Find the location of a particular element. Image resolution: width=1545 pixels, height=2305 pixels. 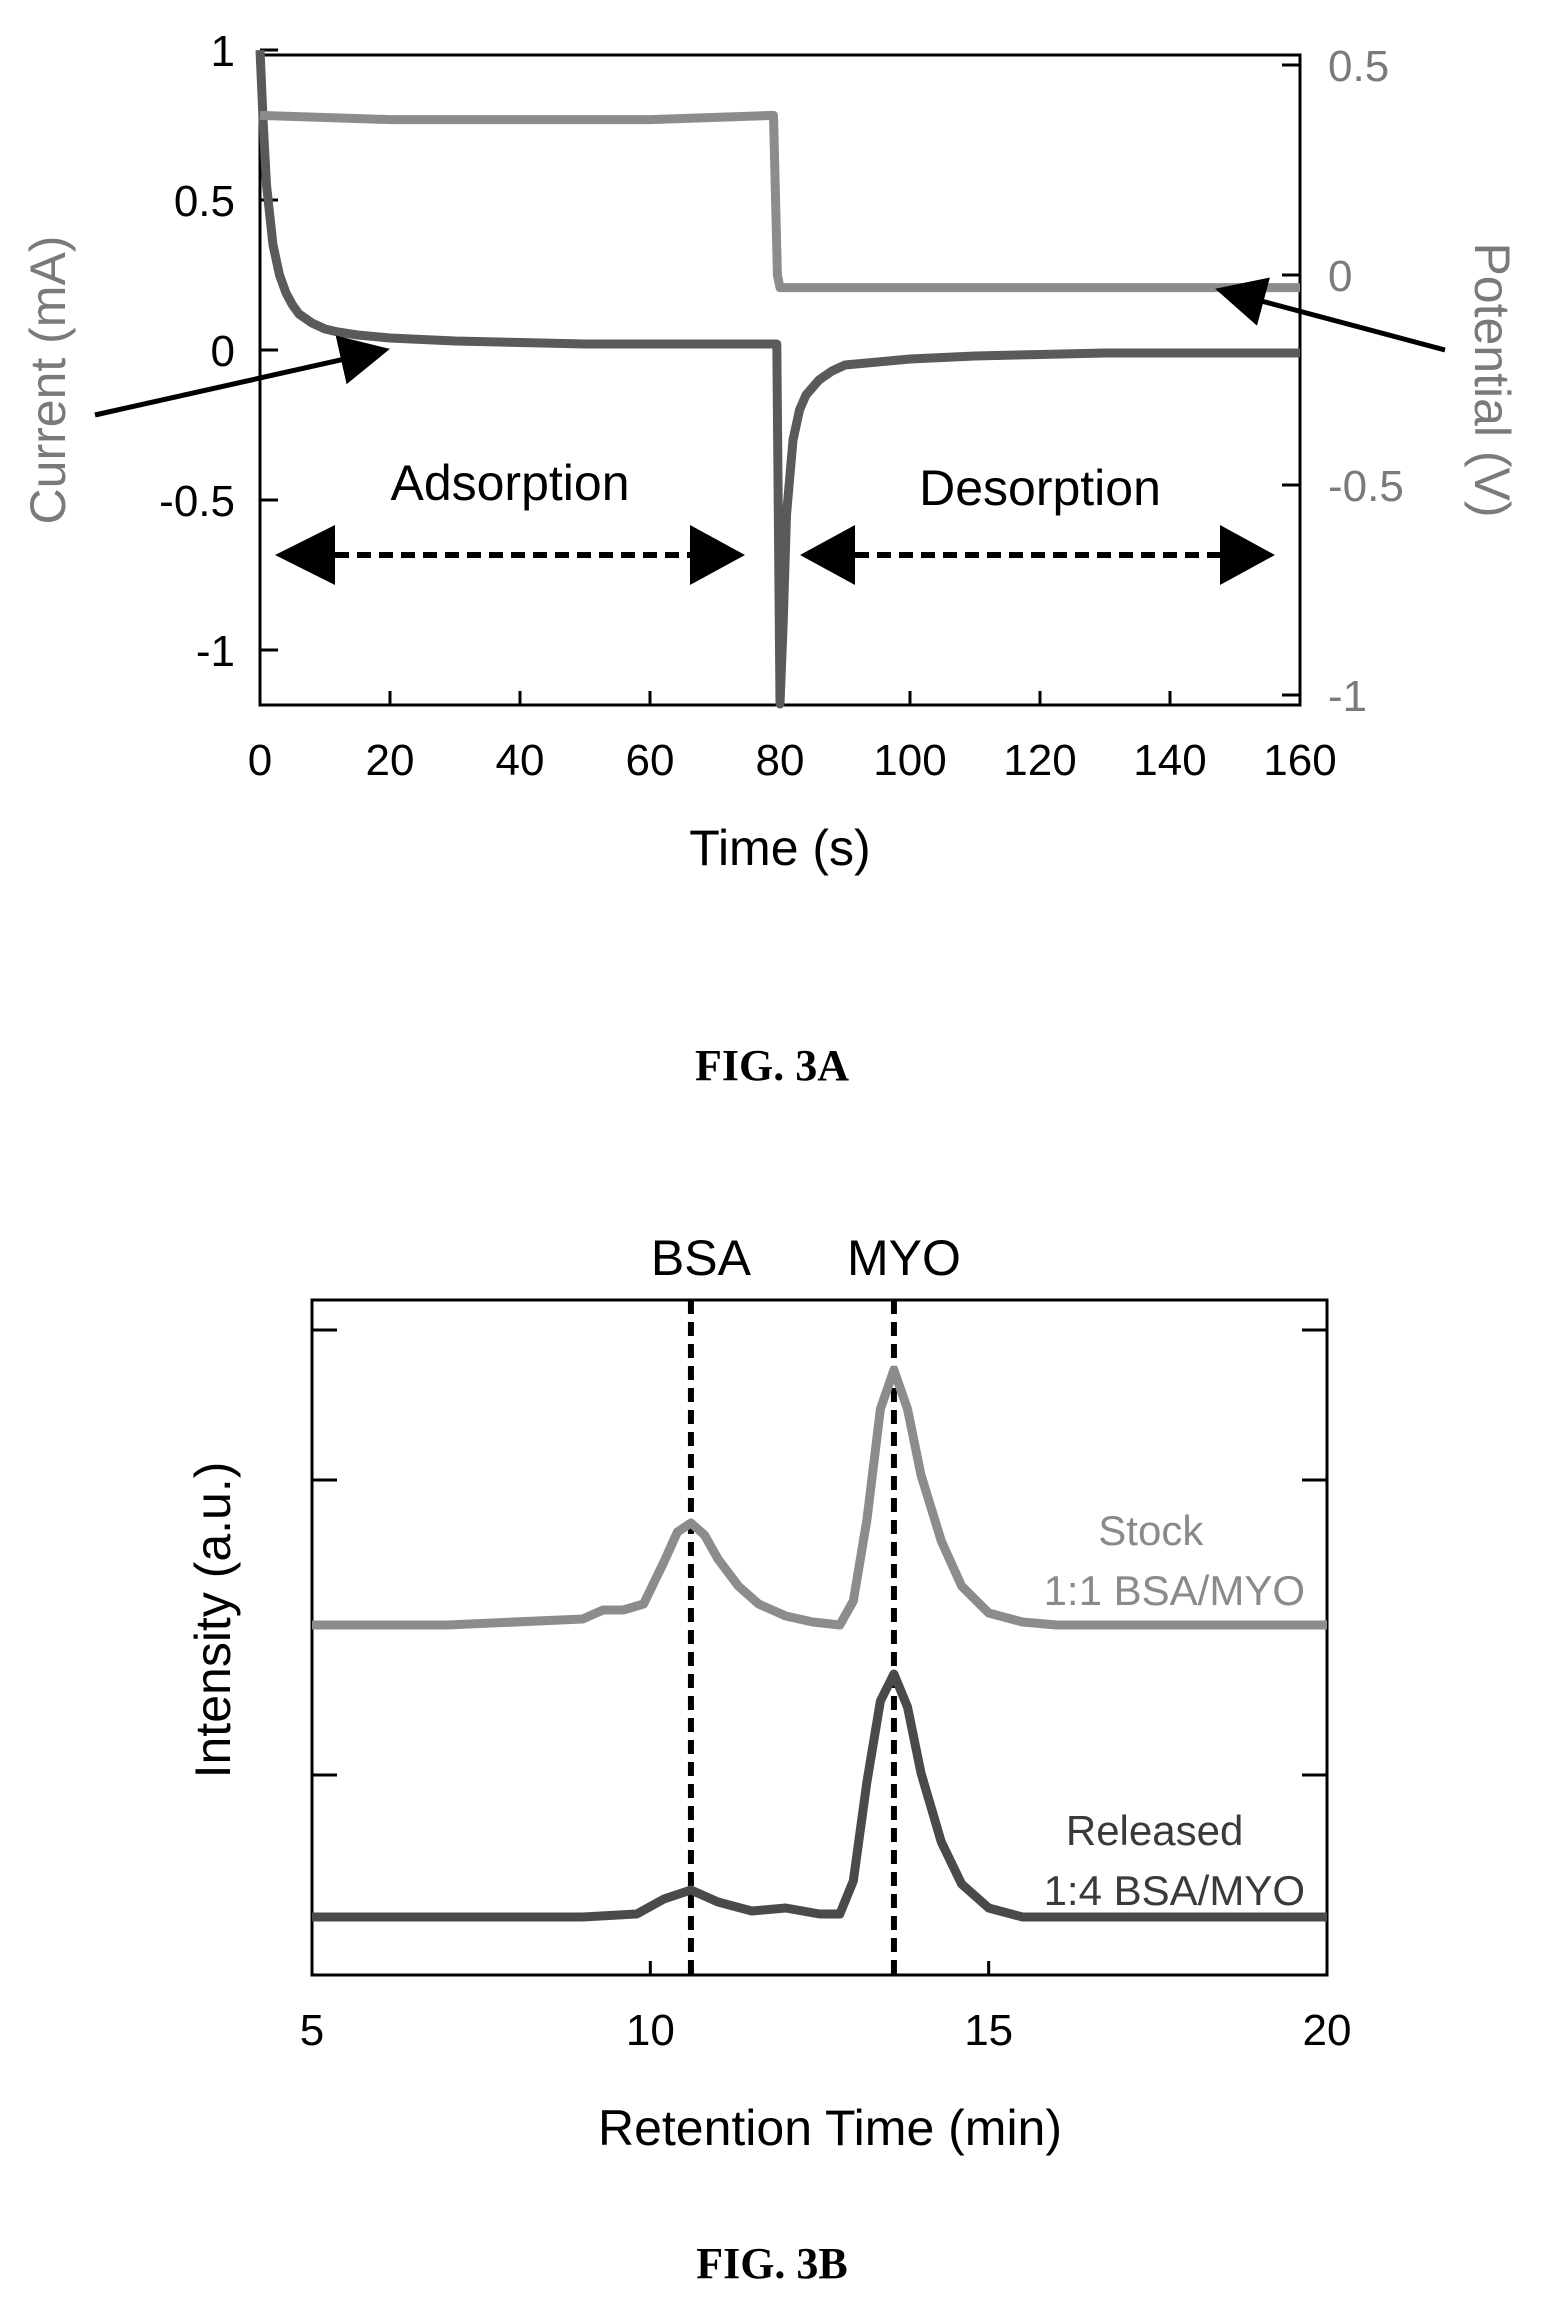

released-series-line is located at coordinates (819, 1795).